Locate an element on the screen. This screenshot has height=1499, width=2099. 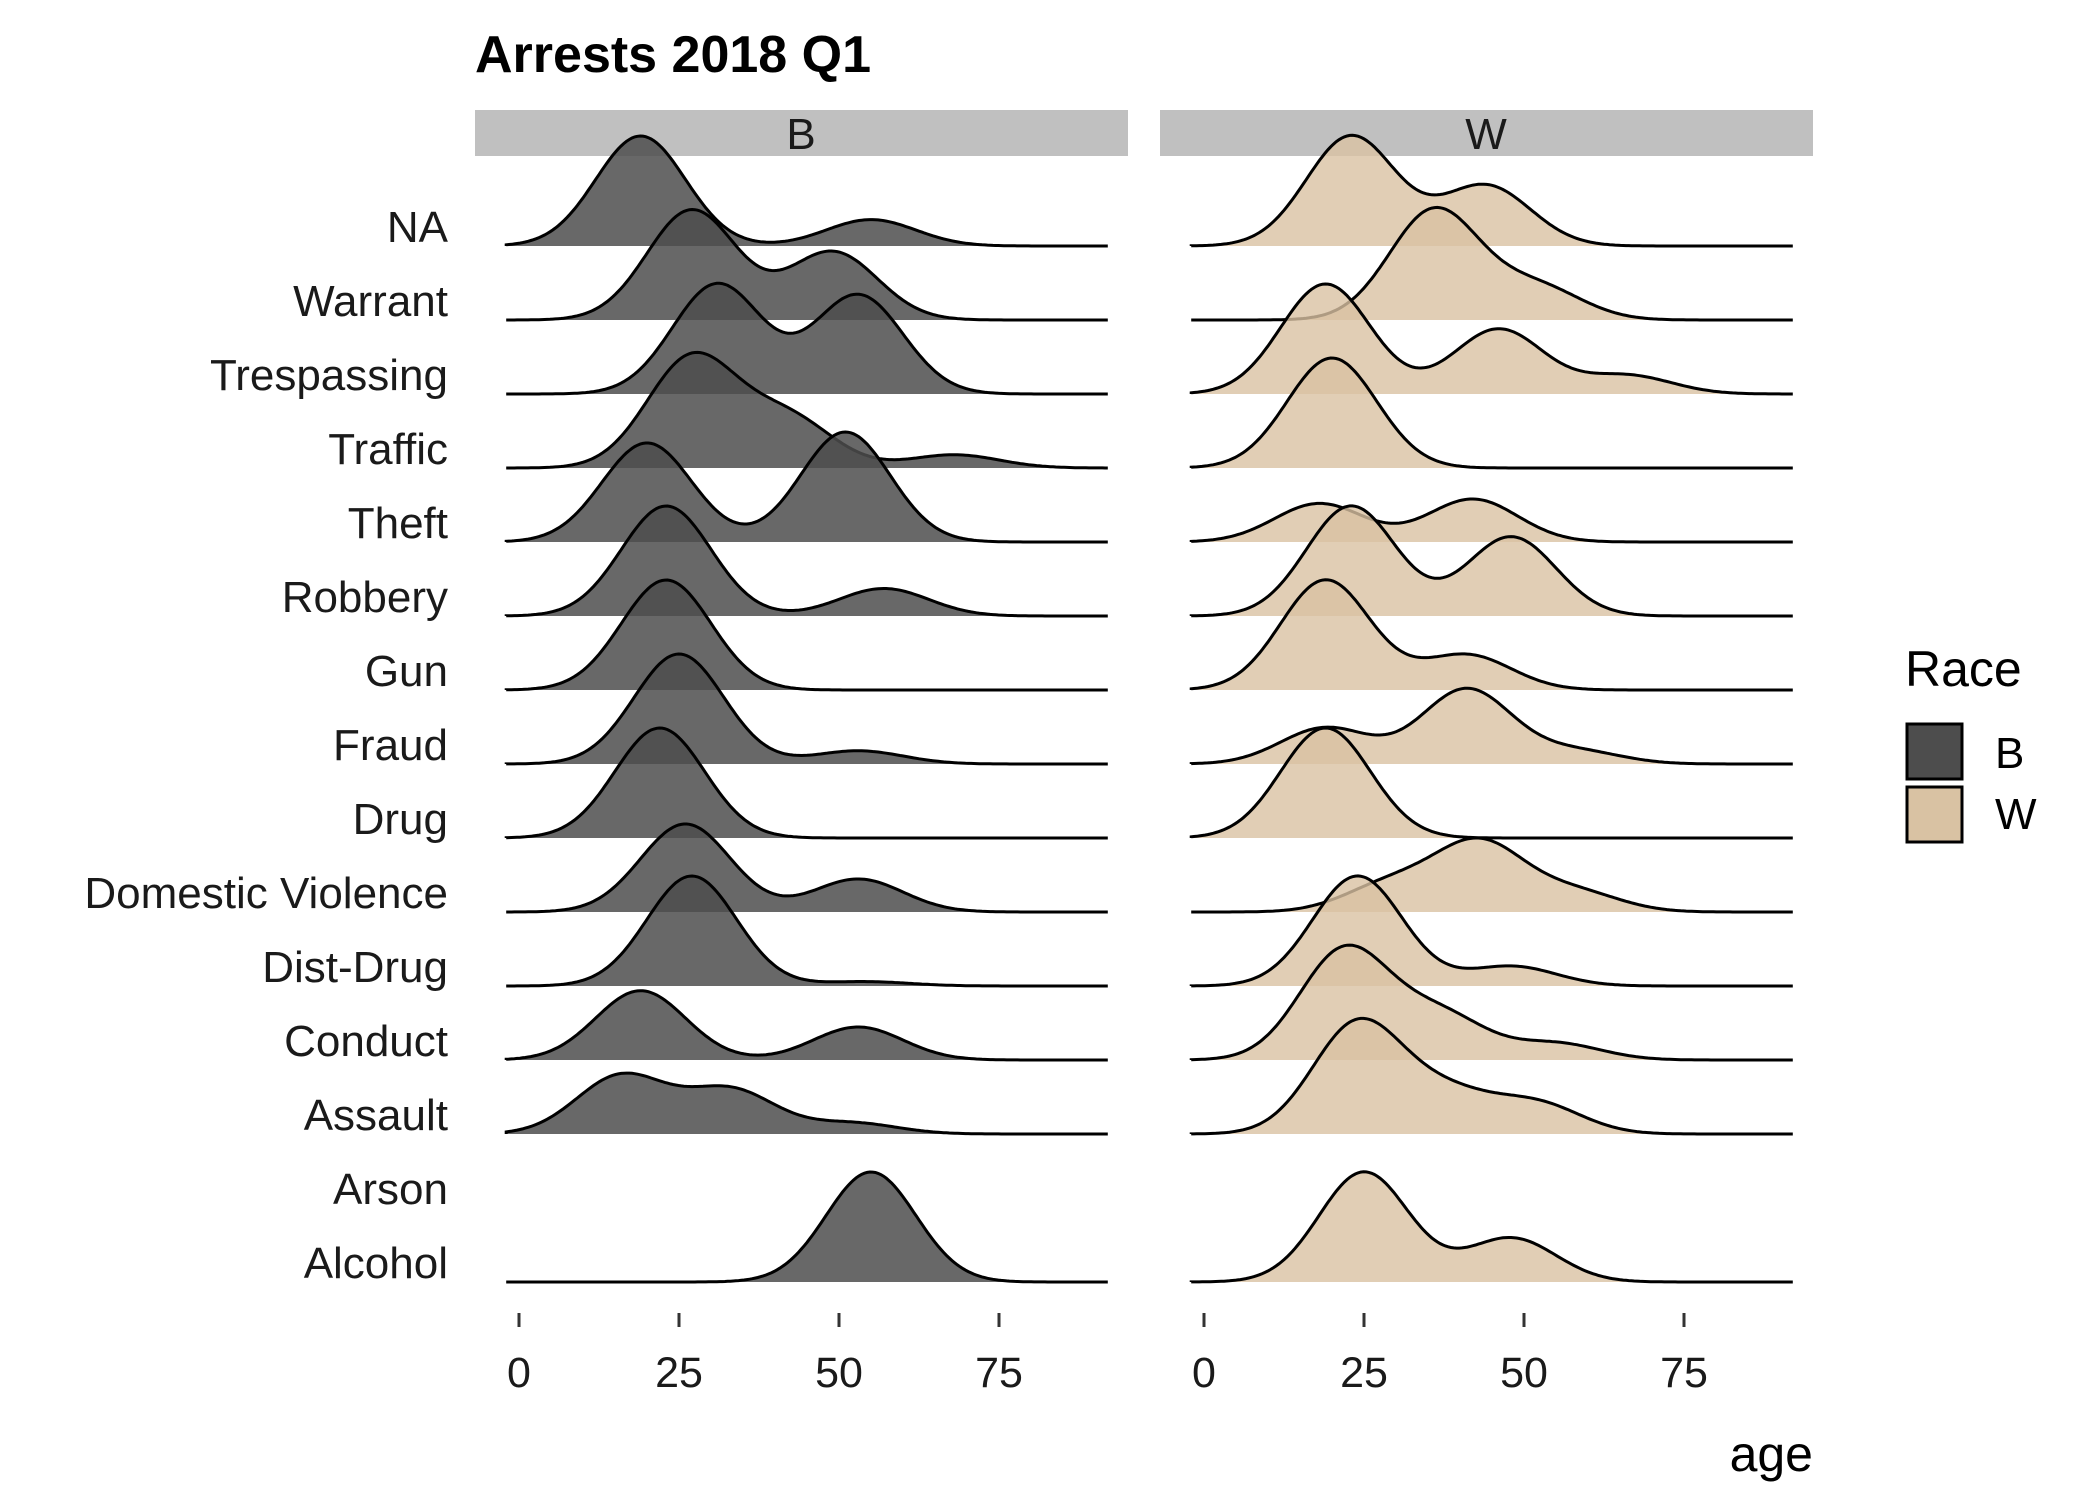
y-label-theft: Theft is located at coordinates (398, 523).